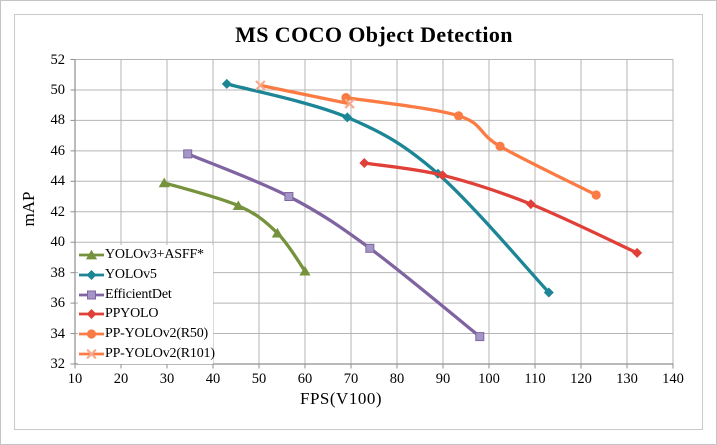 This screenshot has height=445, width=717. I want to click on y-tick-label: 36, so click(58, 303).